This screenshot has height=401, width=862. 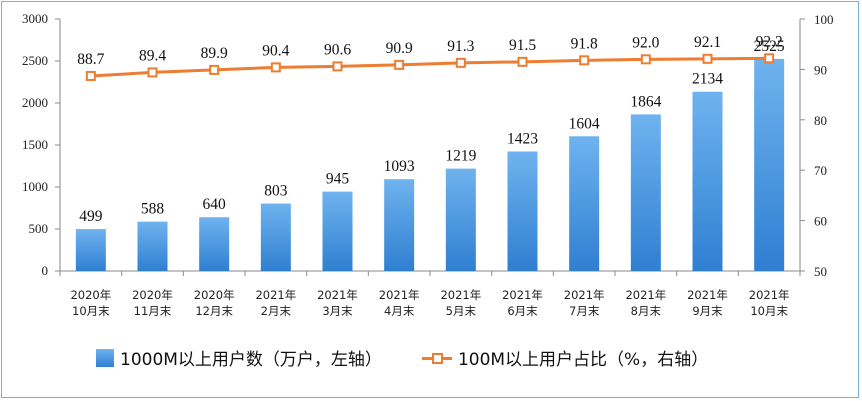 I want to click on bar-data-label: 1604, so click(x=584, y=123).